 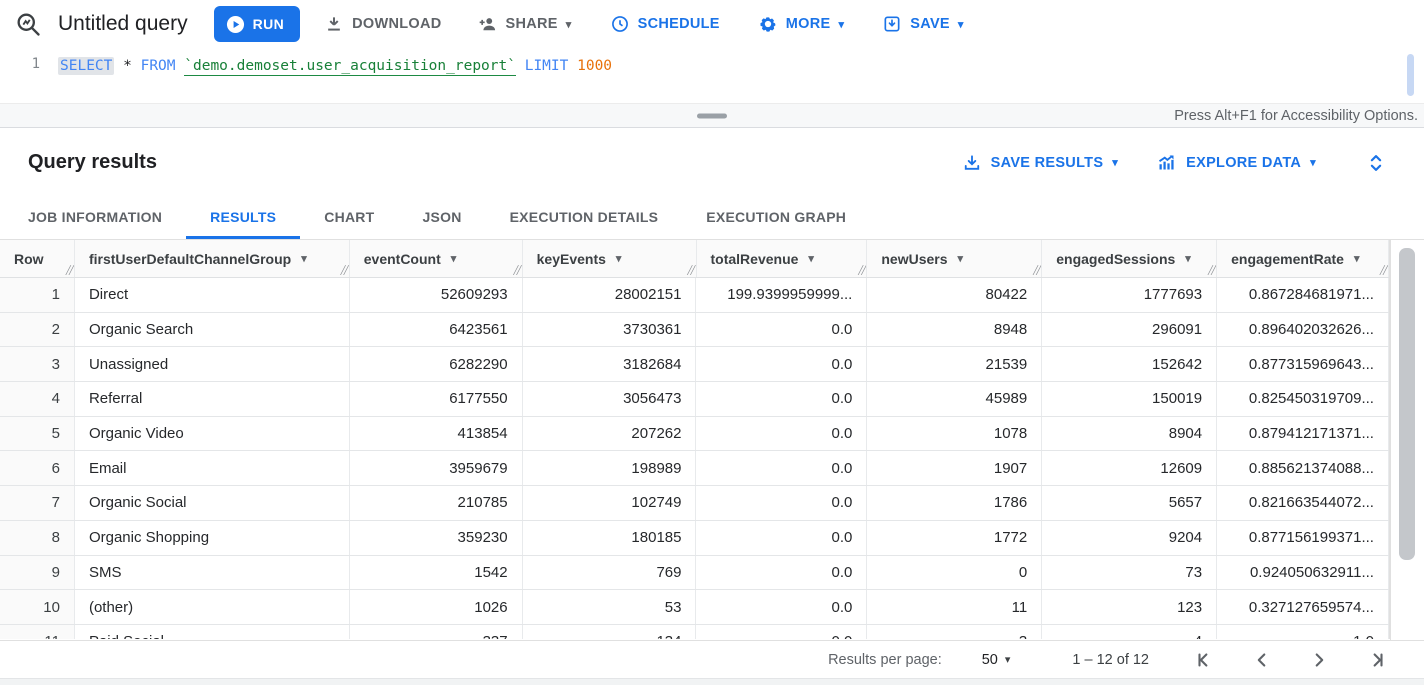 What do you see at coordinates (546, 66) in the screenshot?
I see `sql-limit-keyword: LIMIT` at bounding box center [546, 66].